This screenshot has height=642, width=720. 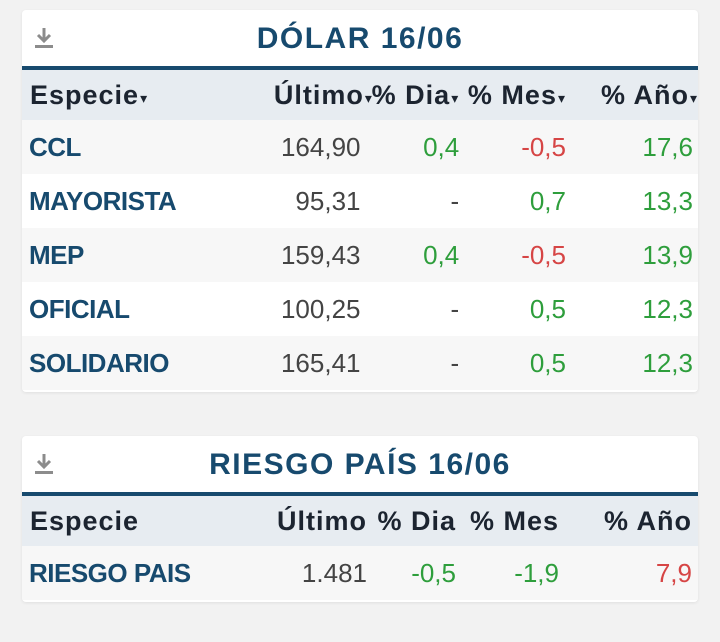 I want to click on cell-ultimo: 159,43, so click(x=320, y=254).